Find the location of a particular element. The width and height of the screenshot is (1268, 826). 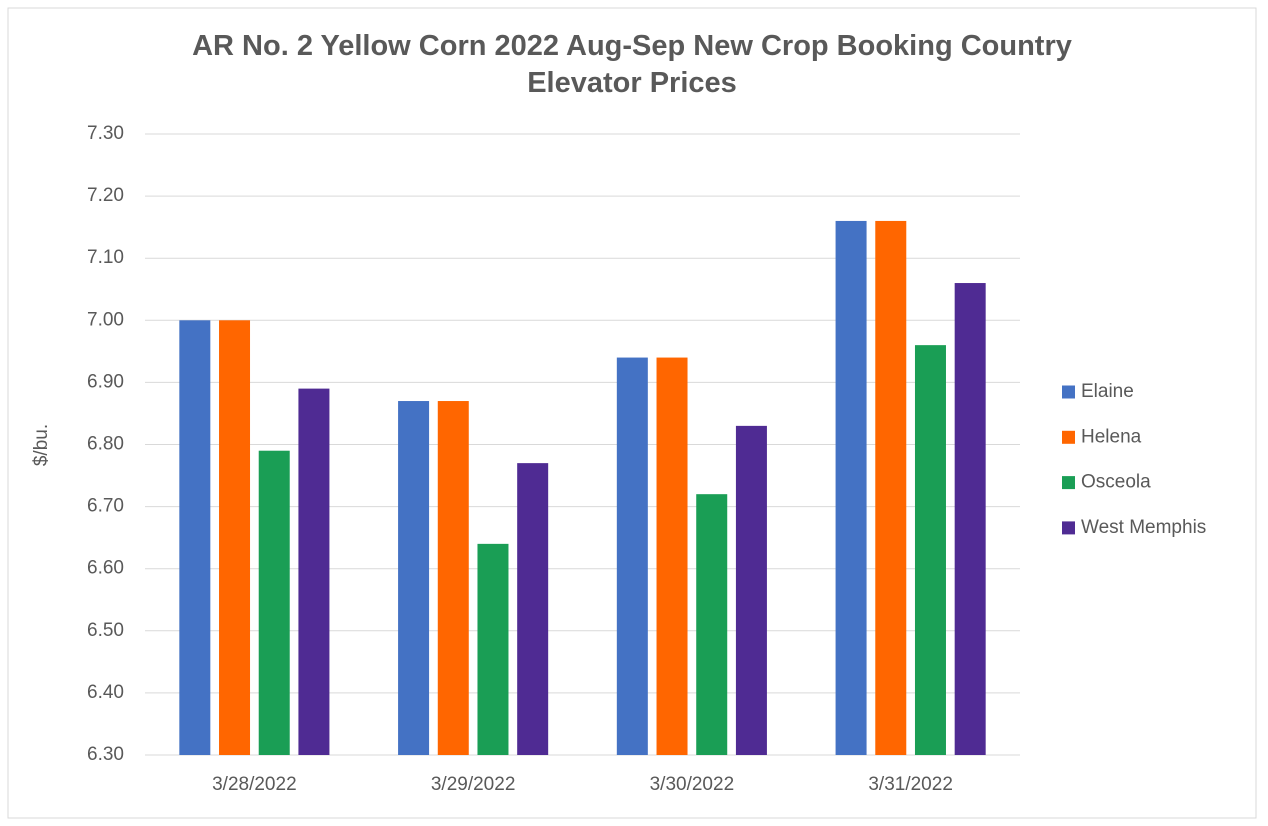

y-tick-label: 7.20 is located at coordinates (105, 195).